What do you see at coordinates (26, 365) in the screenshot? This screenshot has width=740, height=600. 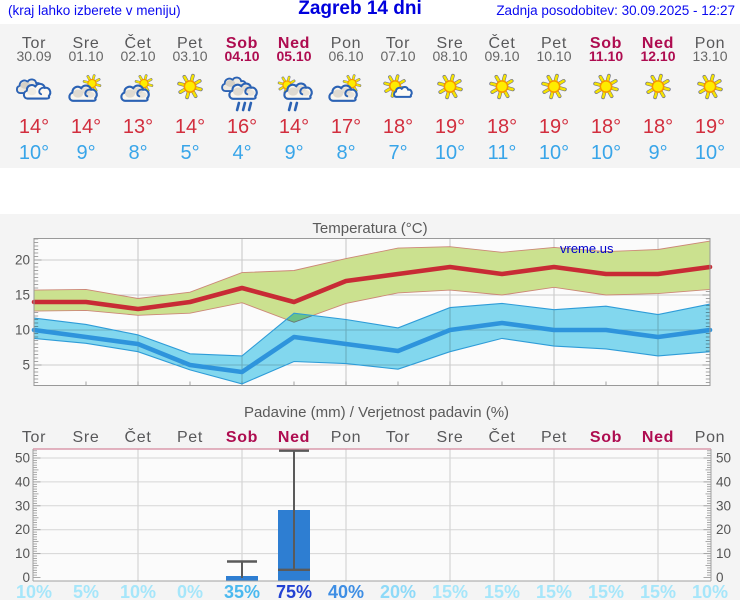 I see `svg-text: 5` at bounding box center [26, 365].